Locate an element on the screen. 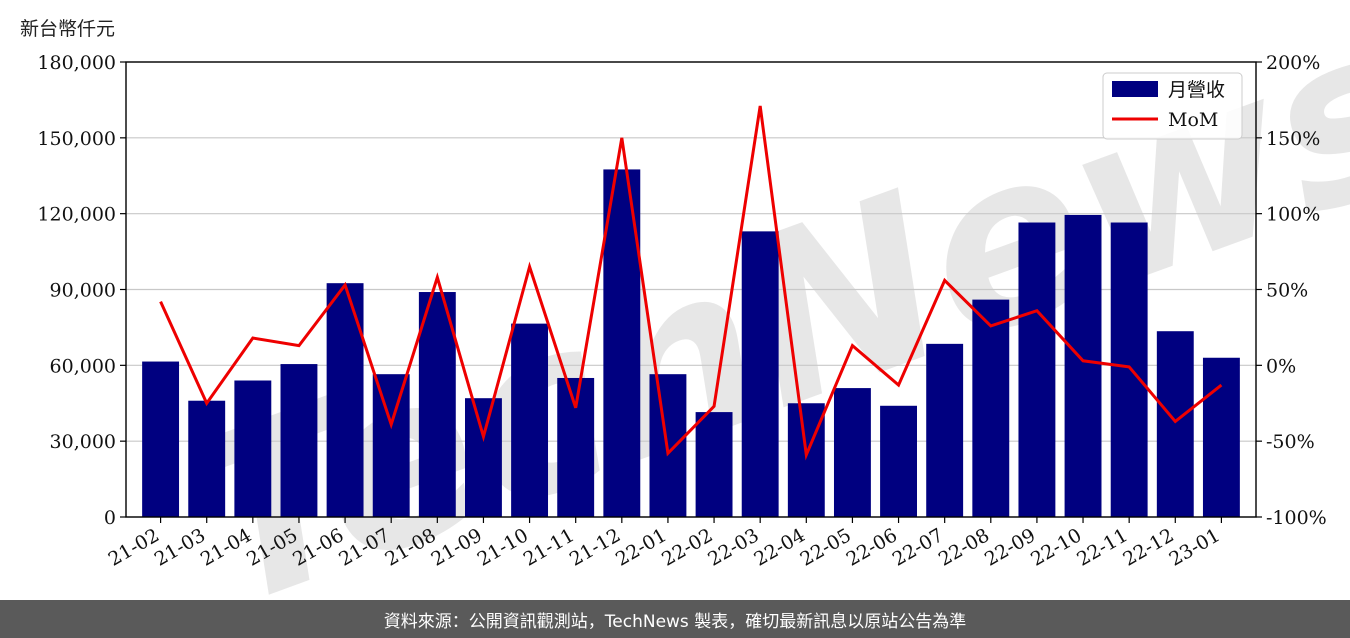 Image resolution: width=1350 pixels, height=638 pixels. x-tick-label: 22-12 is located at coordinates (1148, 547).